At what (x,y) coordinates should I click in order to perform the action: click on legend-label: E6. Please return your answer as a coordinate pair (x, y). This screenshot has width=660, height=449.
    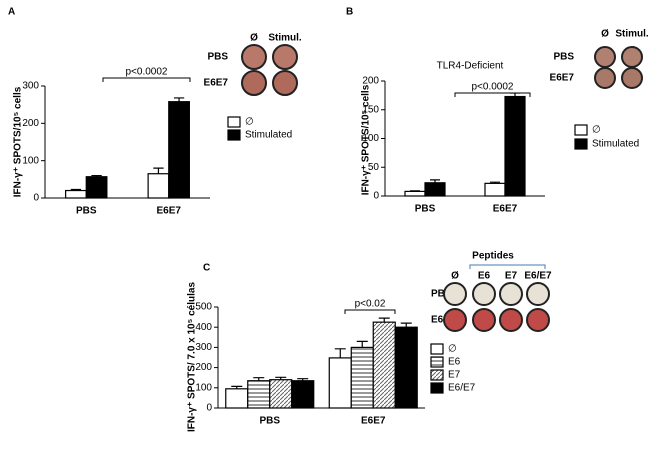
    Looking at the image, I should click on (454, 362).